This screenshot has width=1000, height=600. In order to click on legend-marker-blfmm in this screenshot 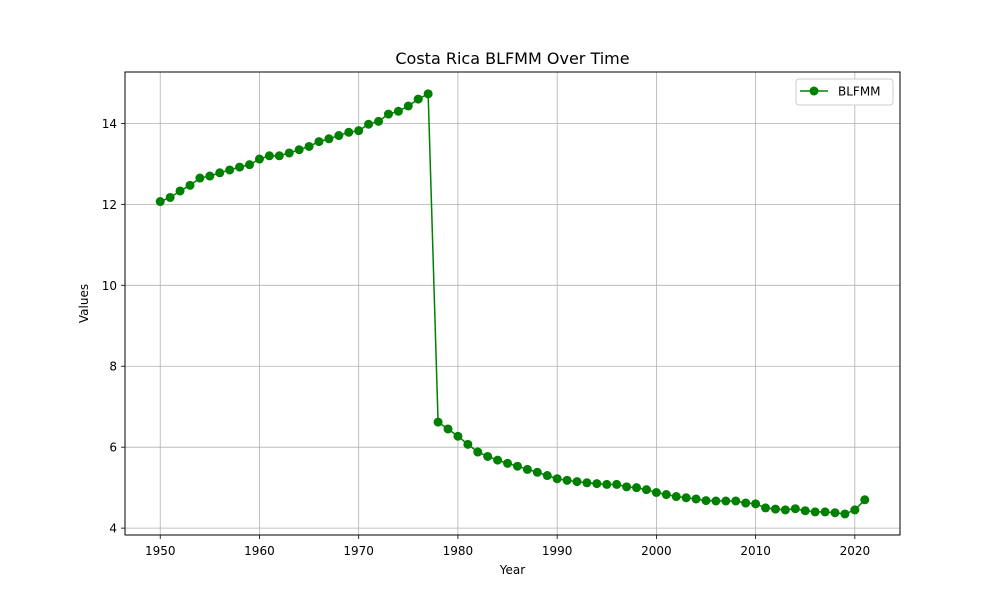, I will do `click(814, 91)`.